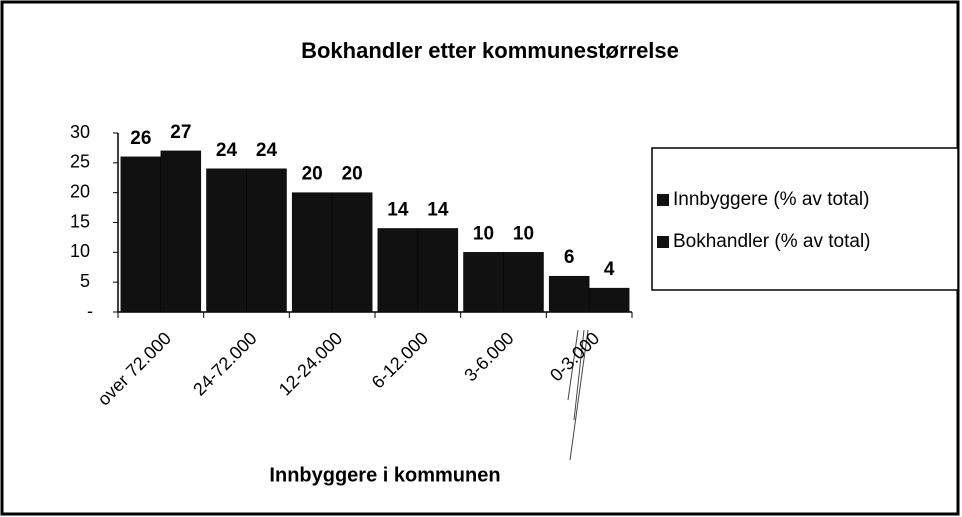 The height and width of the screenshot is (517, 962). I want to click on data-label: 6, so click(569, 257).